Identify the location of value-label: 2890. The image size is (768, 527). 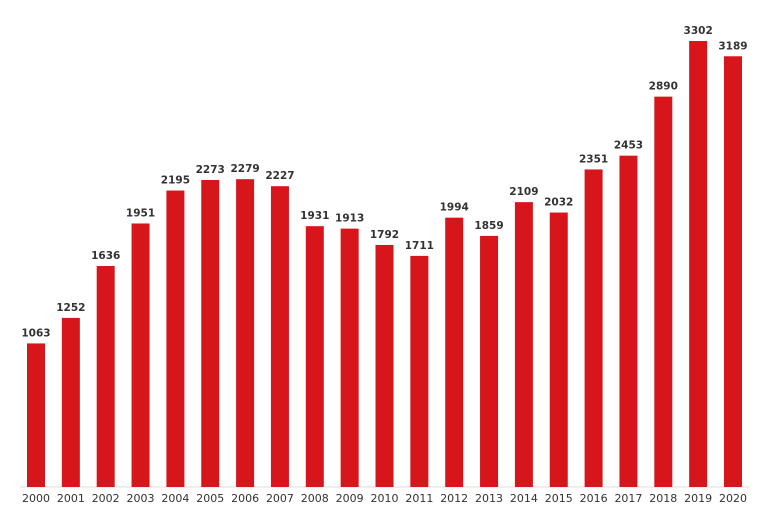
(663, 87).